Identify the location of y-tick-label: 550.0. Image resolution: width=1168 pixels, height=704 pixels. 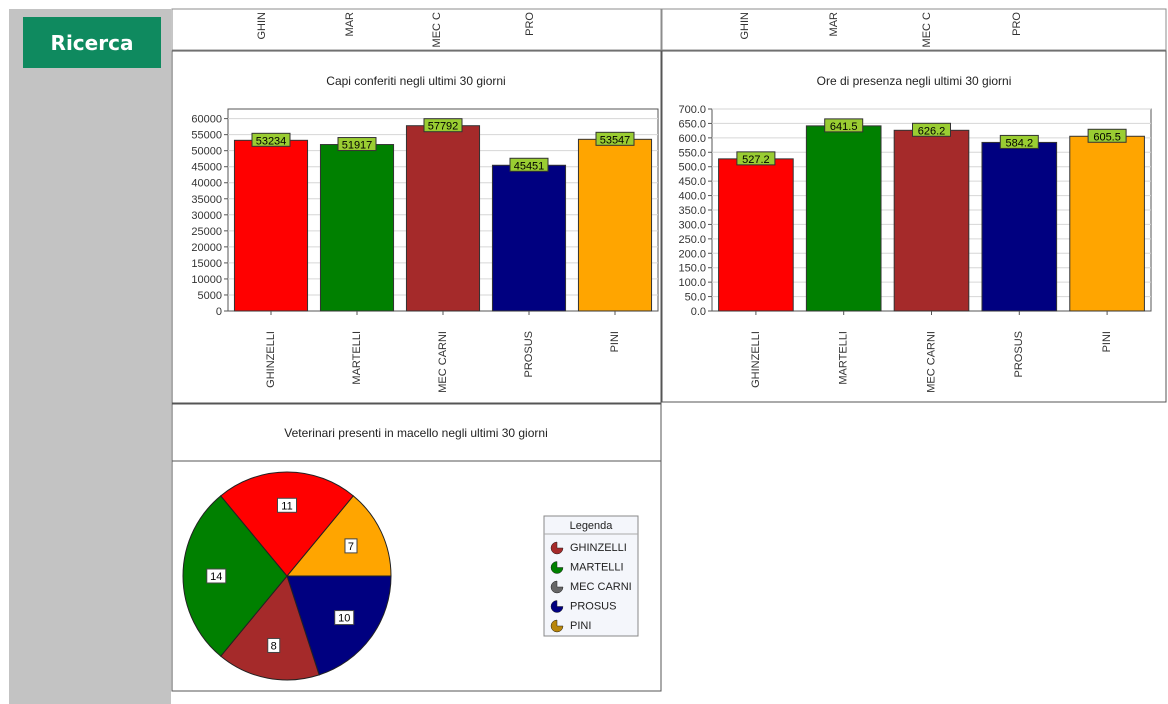
(692, 153).